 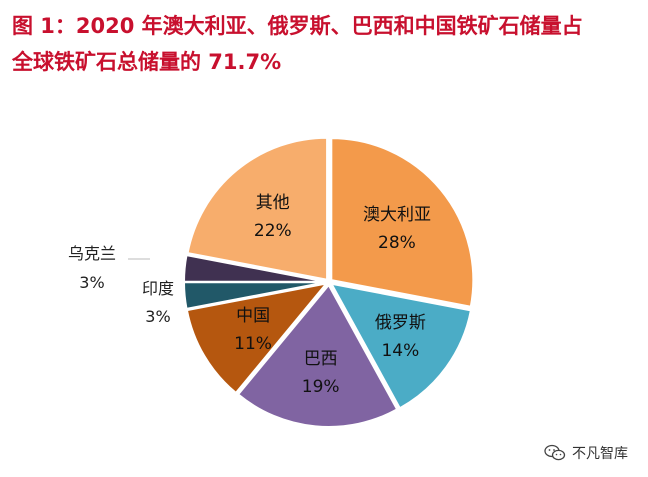 I want to click on watermark-text: 不凡智库, so click(x=600, y=454).